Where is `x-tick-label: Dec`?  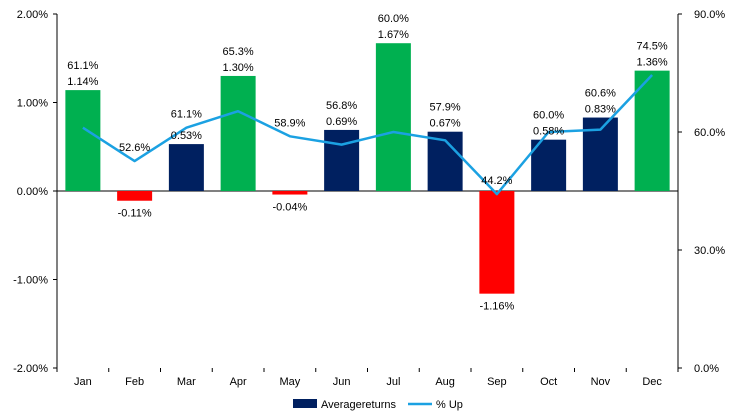
x-tick-label: Dec is located at coordinates (652, 382).